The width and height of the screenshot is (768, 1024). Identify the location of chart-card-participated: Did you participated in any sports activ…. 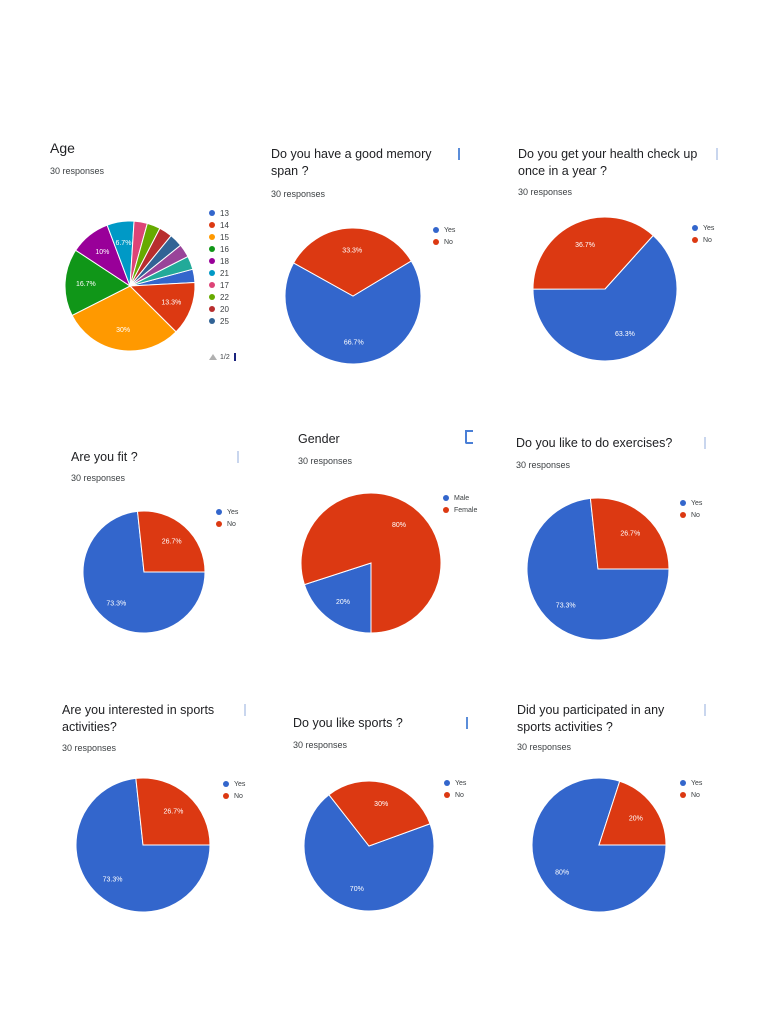
(605, 814).